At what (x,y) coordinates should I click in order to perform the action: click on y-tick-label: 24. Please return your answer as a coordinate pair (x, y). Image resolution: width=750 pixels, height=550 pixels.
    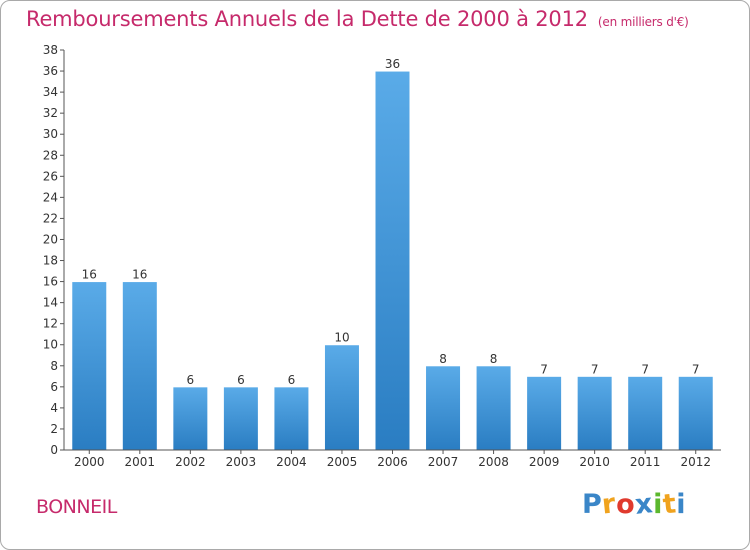
    Looking at the image, I should click on (50, 197).